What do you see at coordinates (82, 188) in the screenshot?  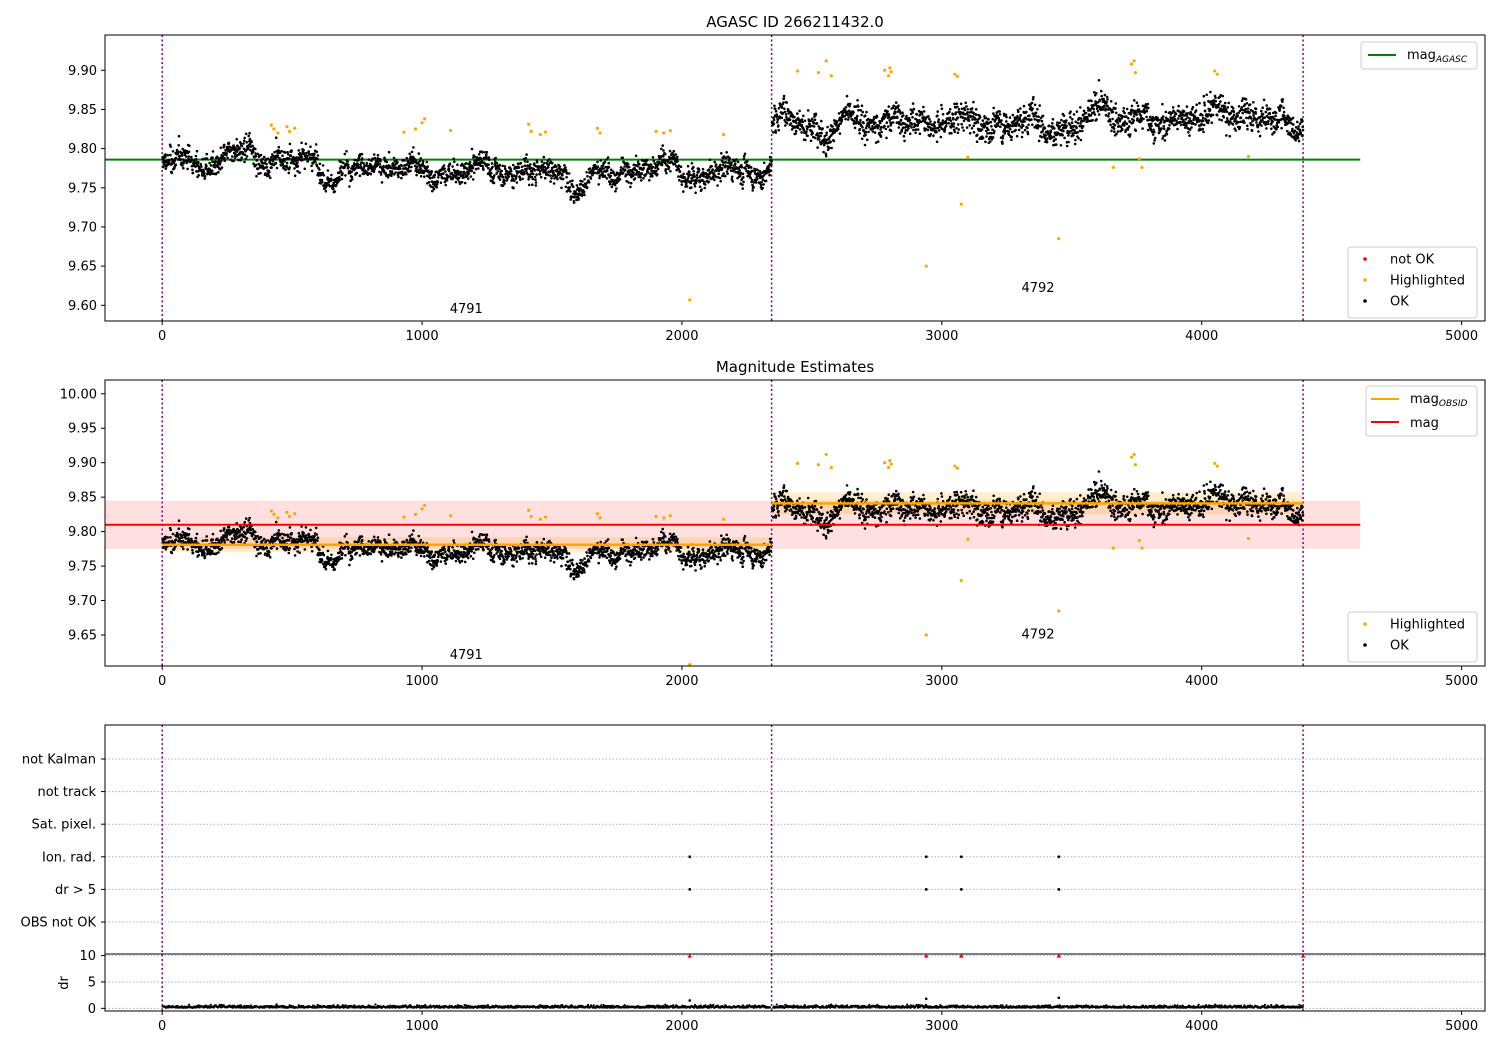 I see `y-tick-label: 9.75` at bounding box center [82, 188].